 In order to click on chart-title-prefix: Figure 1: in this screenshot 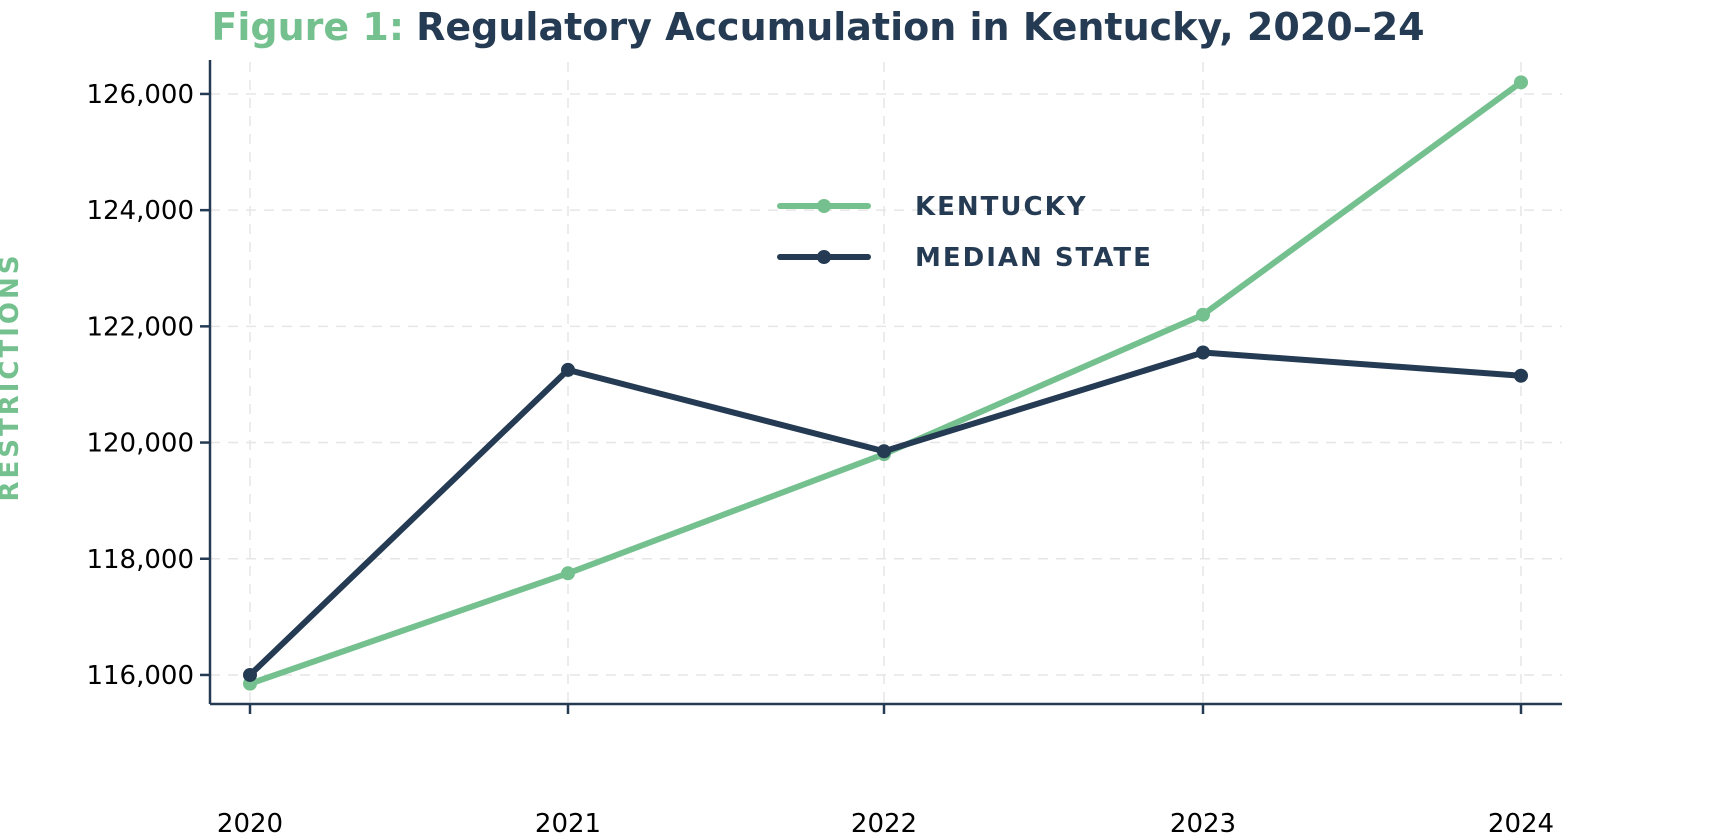, I will do `click(307, 27)`.